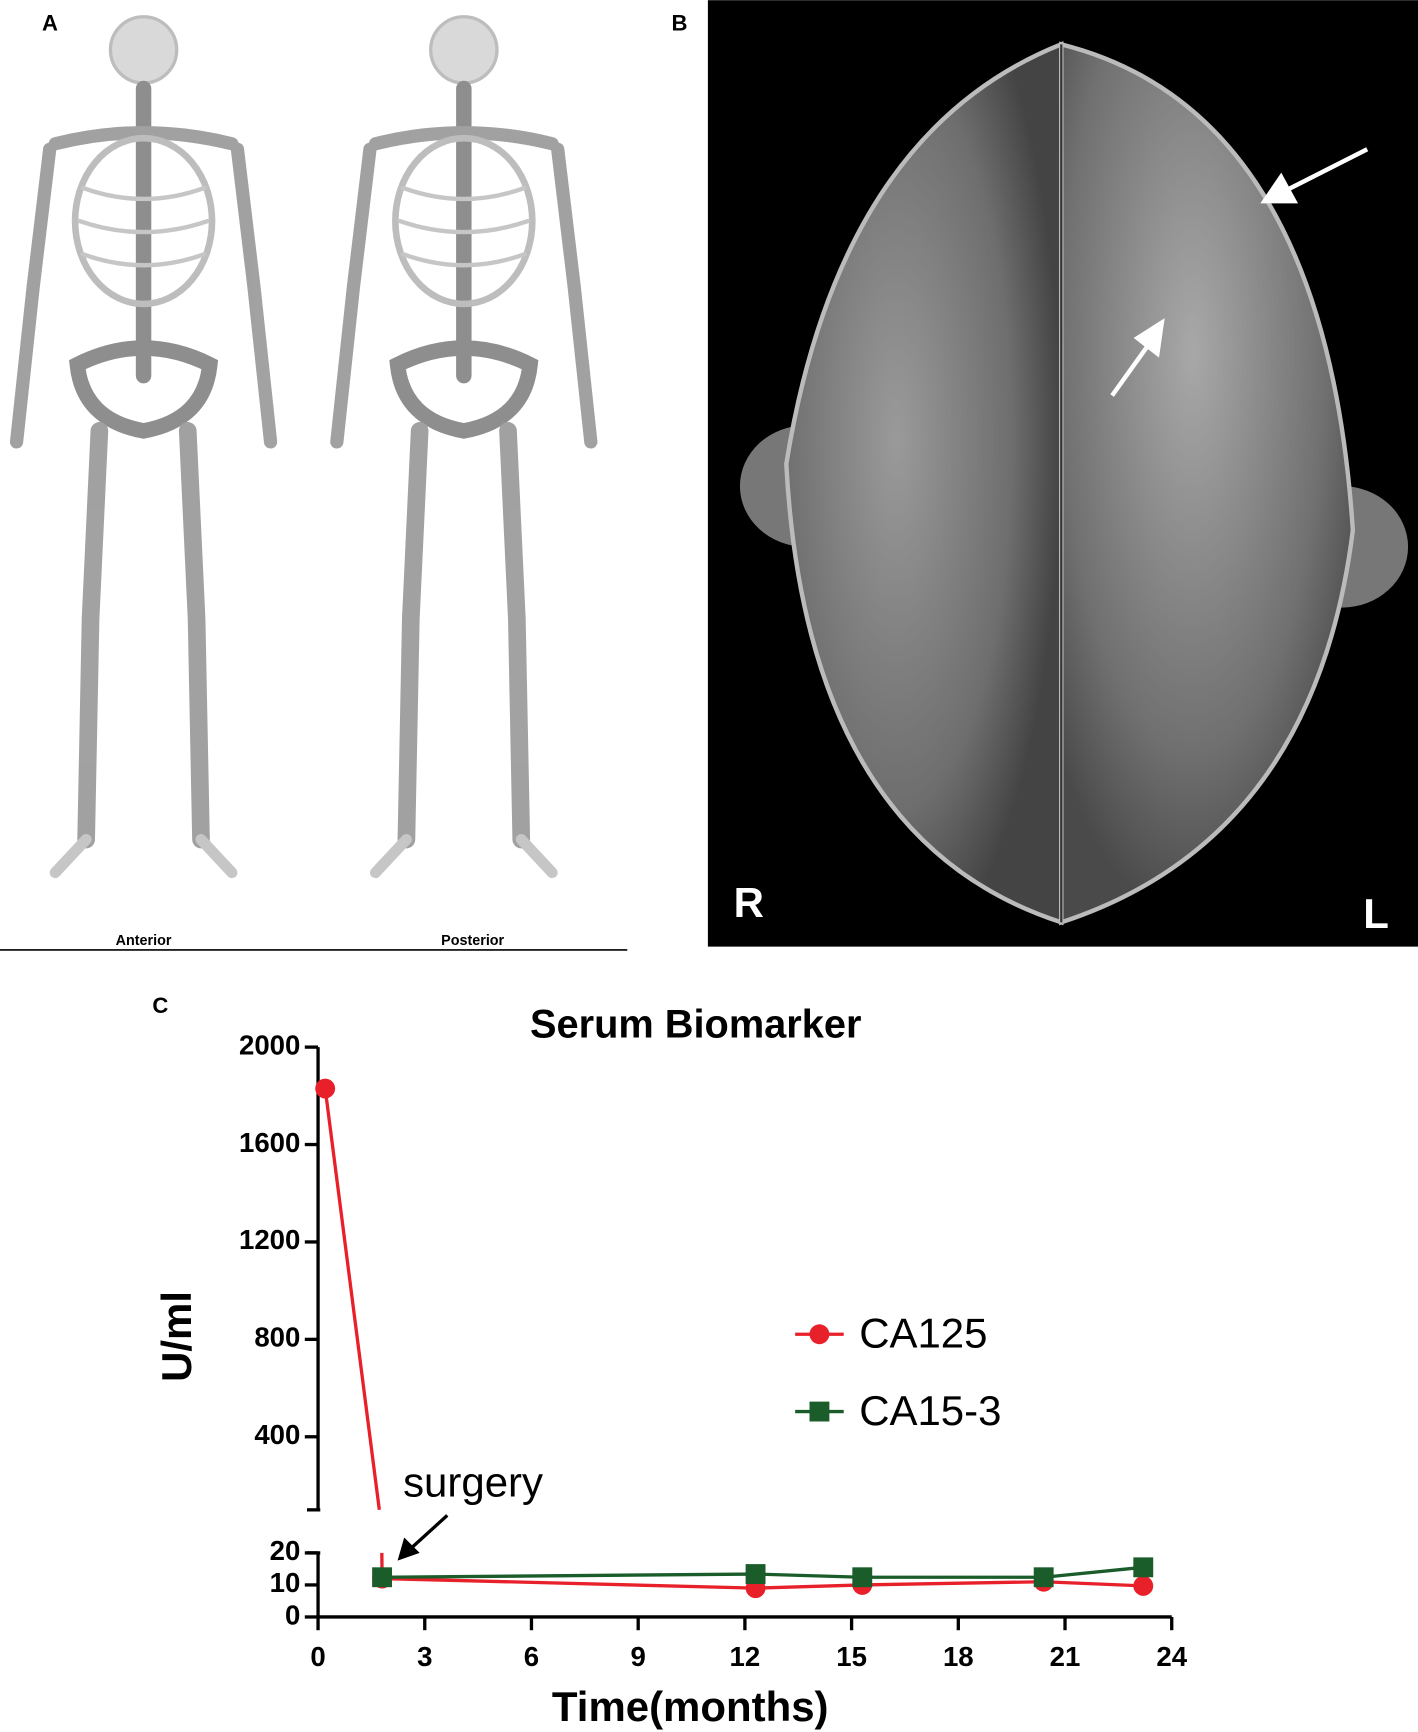 Image resolution: width=1418 pixels, height=1732 pixels. Describe the element at coordinates (317, 1656) in the screenshot. I see `x-tick-label: 0` at that location.